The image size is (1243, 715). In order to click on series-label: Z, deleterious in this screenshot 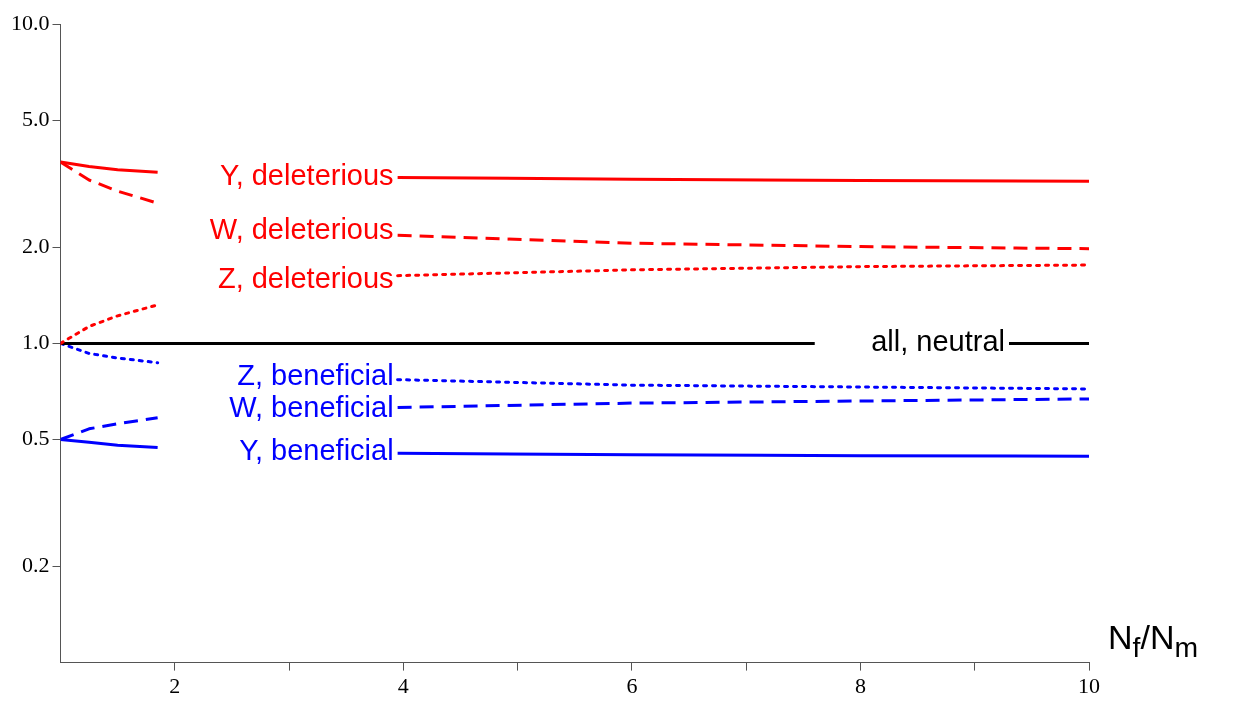, I will do `click(305, 278)`.